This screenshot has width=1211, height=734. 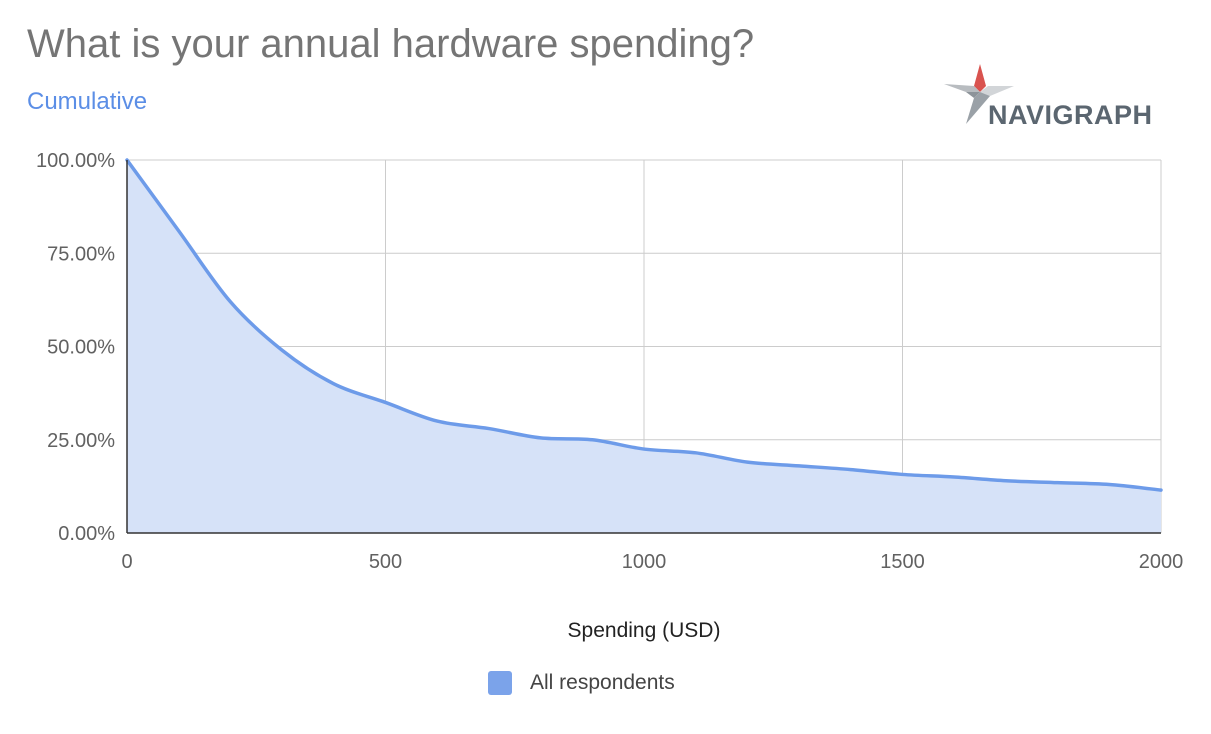 What do you see at coordinates (391, 44) in the screenshot?
I see `chart-title: What is your annual hardware spending?` at bounding box center [391, 44].